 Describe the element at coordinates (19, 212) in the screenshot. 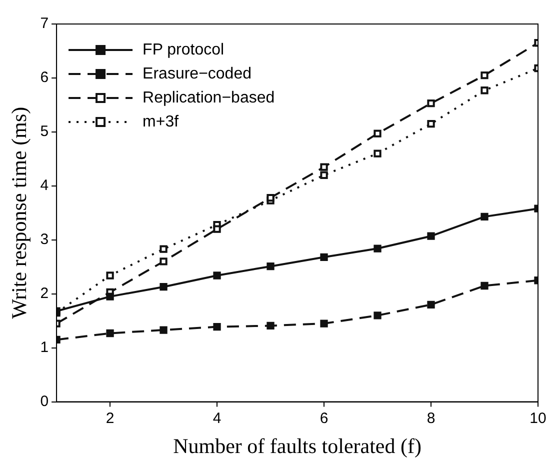

I see `y-axis-title: Write response time (ms)` at that location.